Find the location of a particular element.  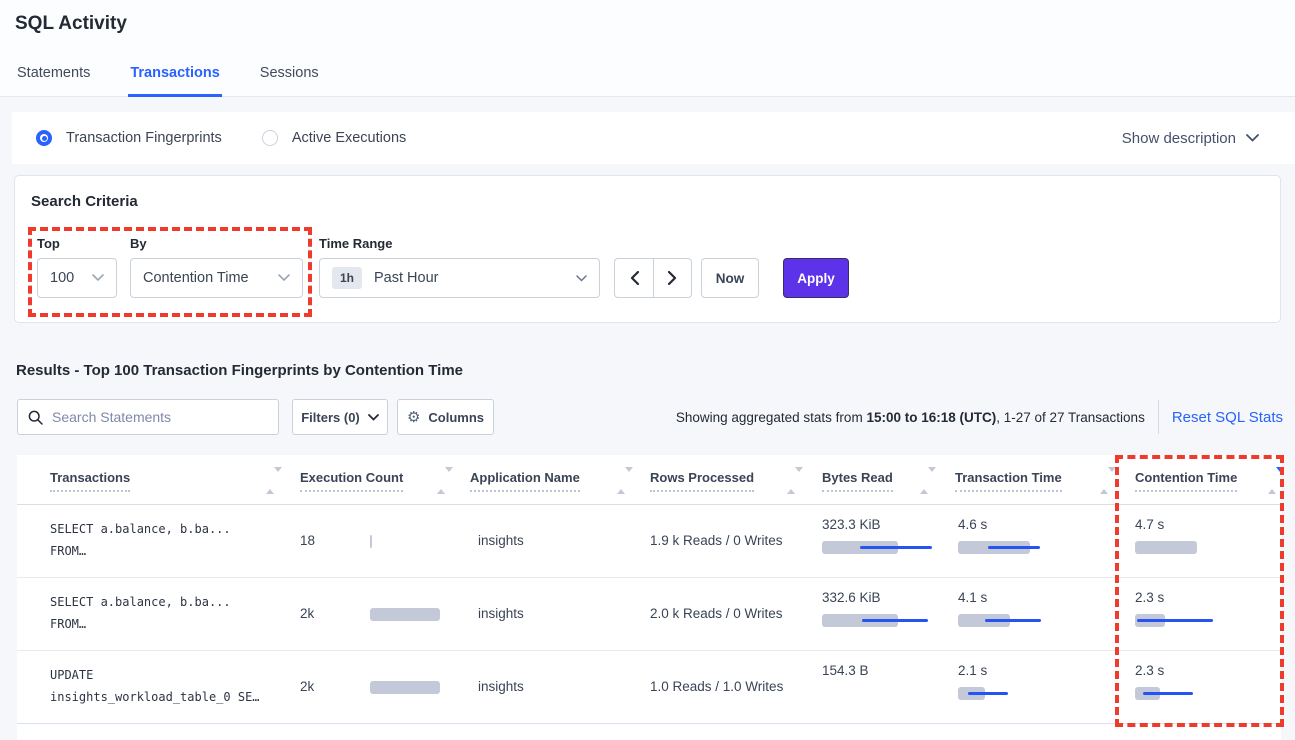

search-statements-input is located at coordinates (160, 417).